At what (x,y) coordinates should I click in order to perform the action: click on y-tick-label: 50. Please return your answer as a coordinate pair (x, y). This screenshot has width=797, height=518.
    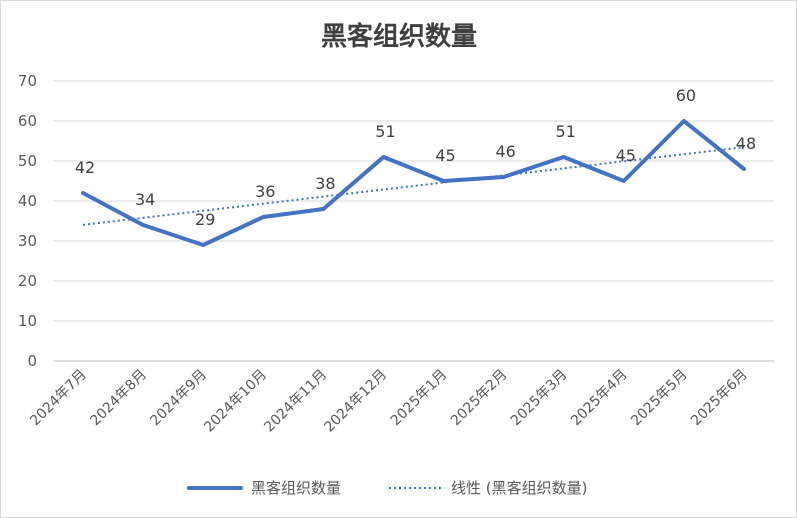
    Looking at the image, I should click on (27, 161).